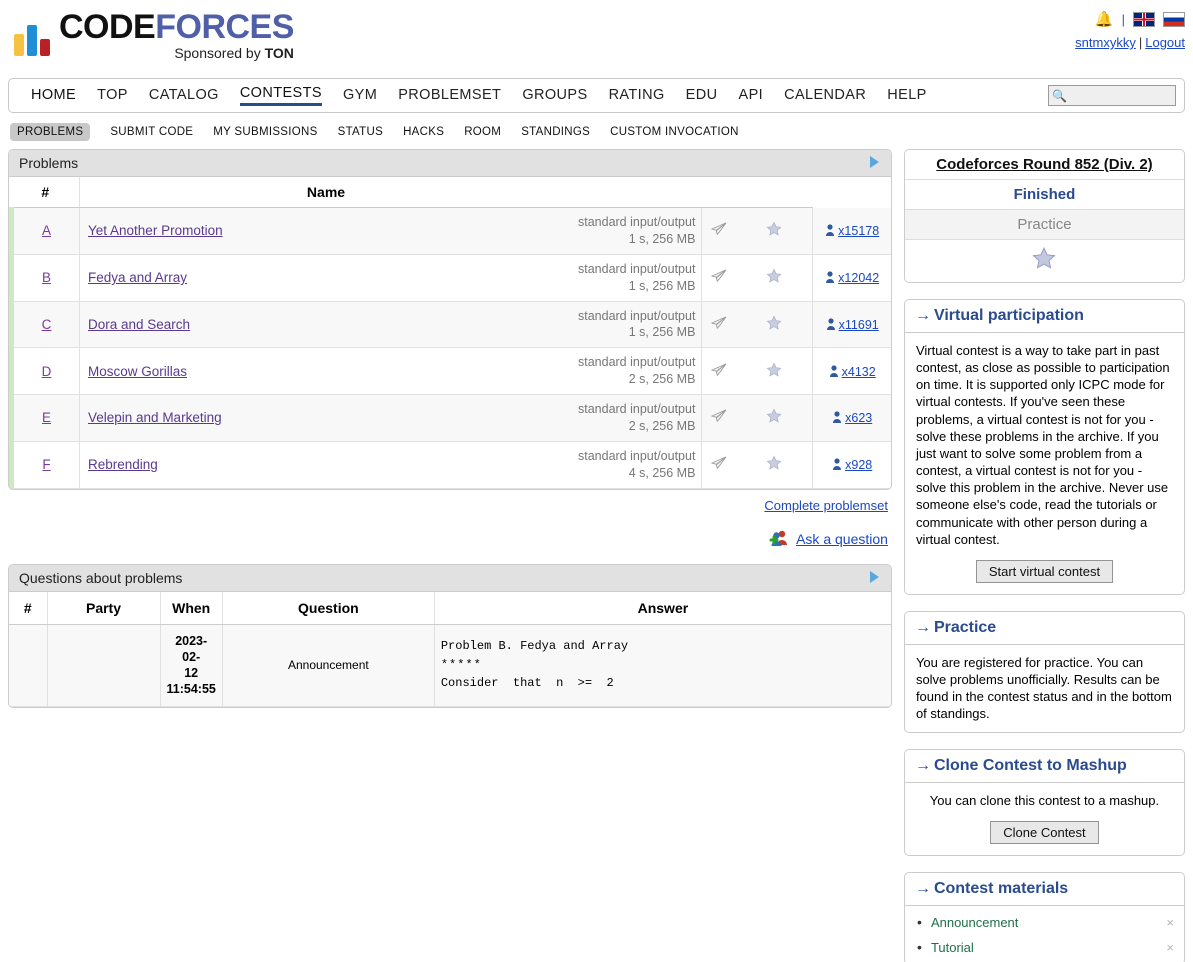 Image resolution: width=1193 pixels, height=962 pixels. I want to click on problem-name-link: Velepin and Marketing, so click(155, 418).